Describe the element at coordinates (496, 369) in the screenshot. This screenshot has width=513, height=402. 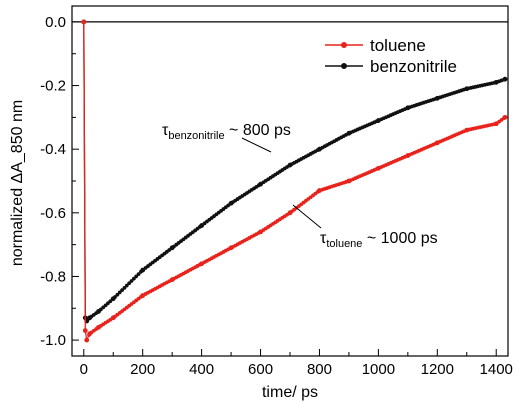
I see `x-tick-label: 1400` at that location.